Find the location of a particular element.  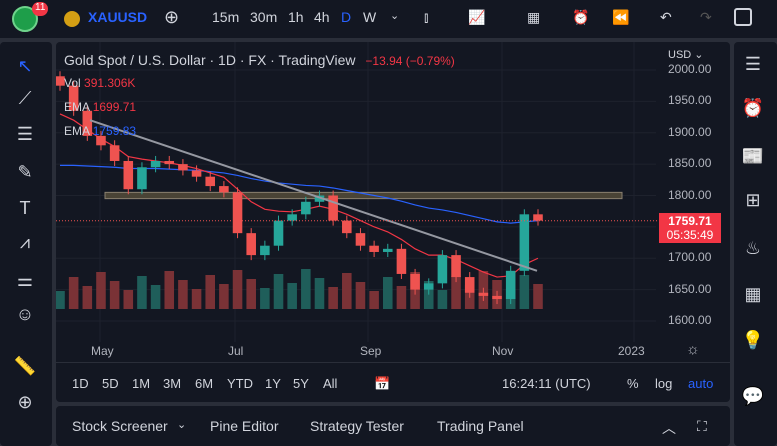

maximize-icon: ⛶ is located at coordinates (702, 426).